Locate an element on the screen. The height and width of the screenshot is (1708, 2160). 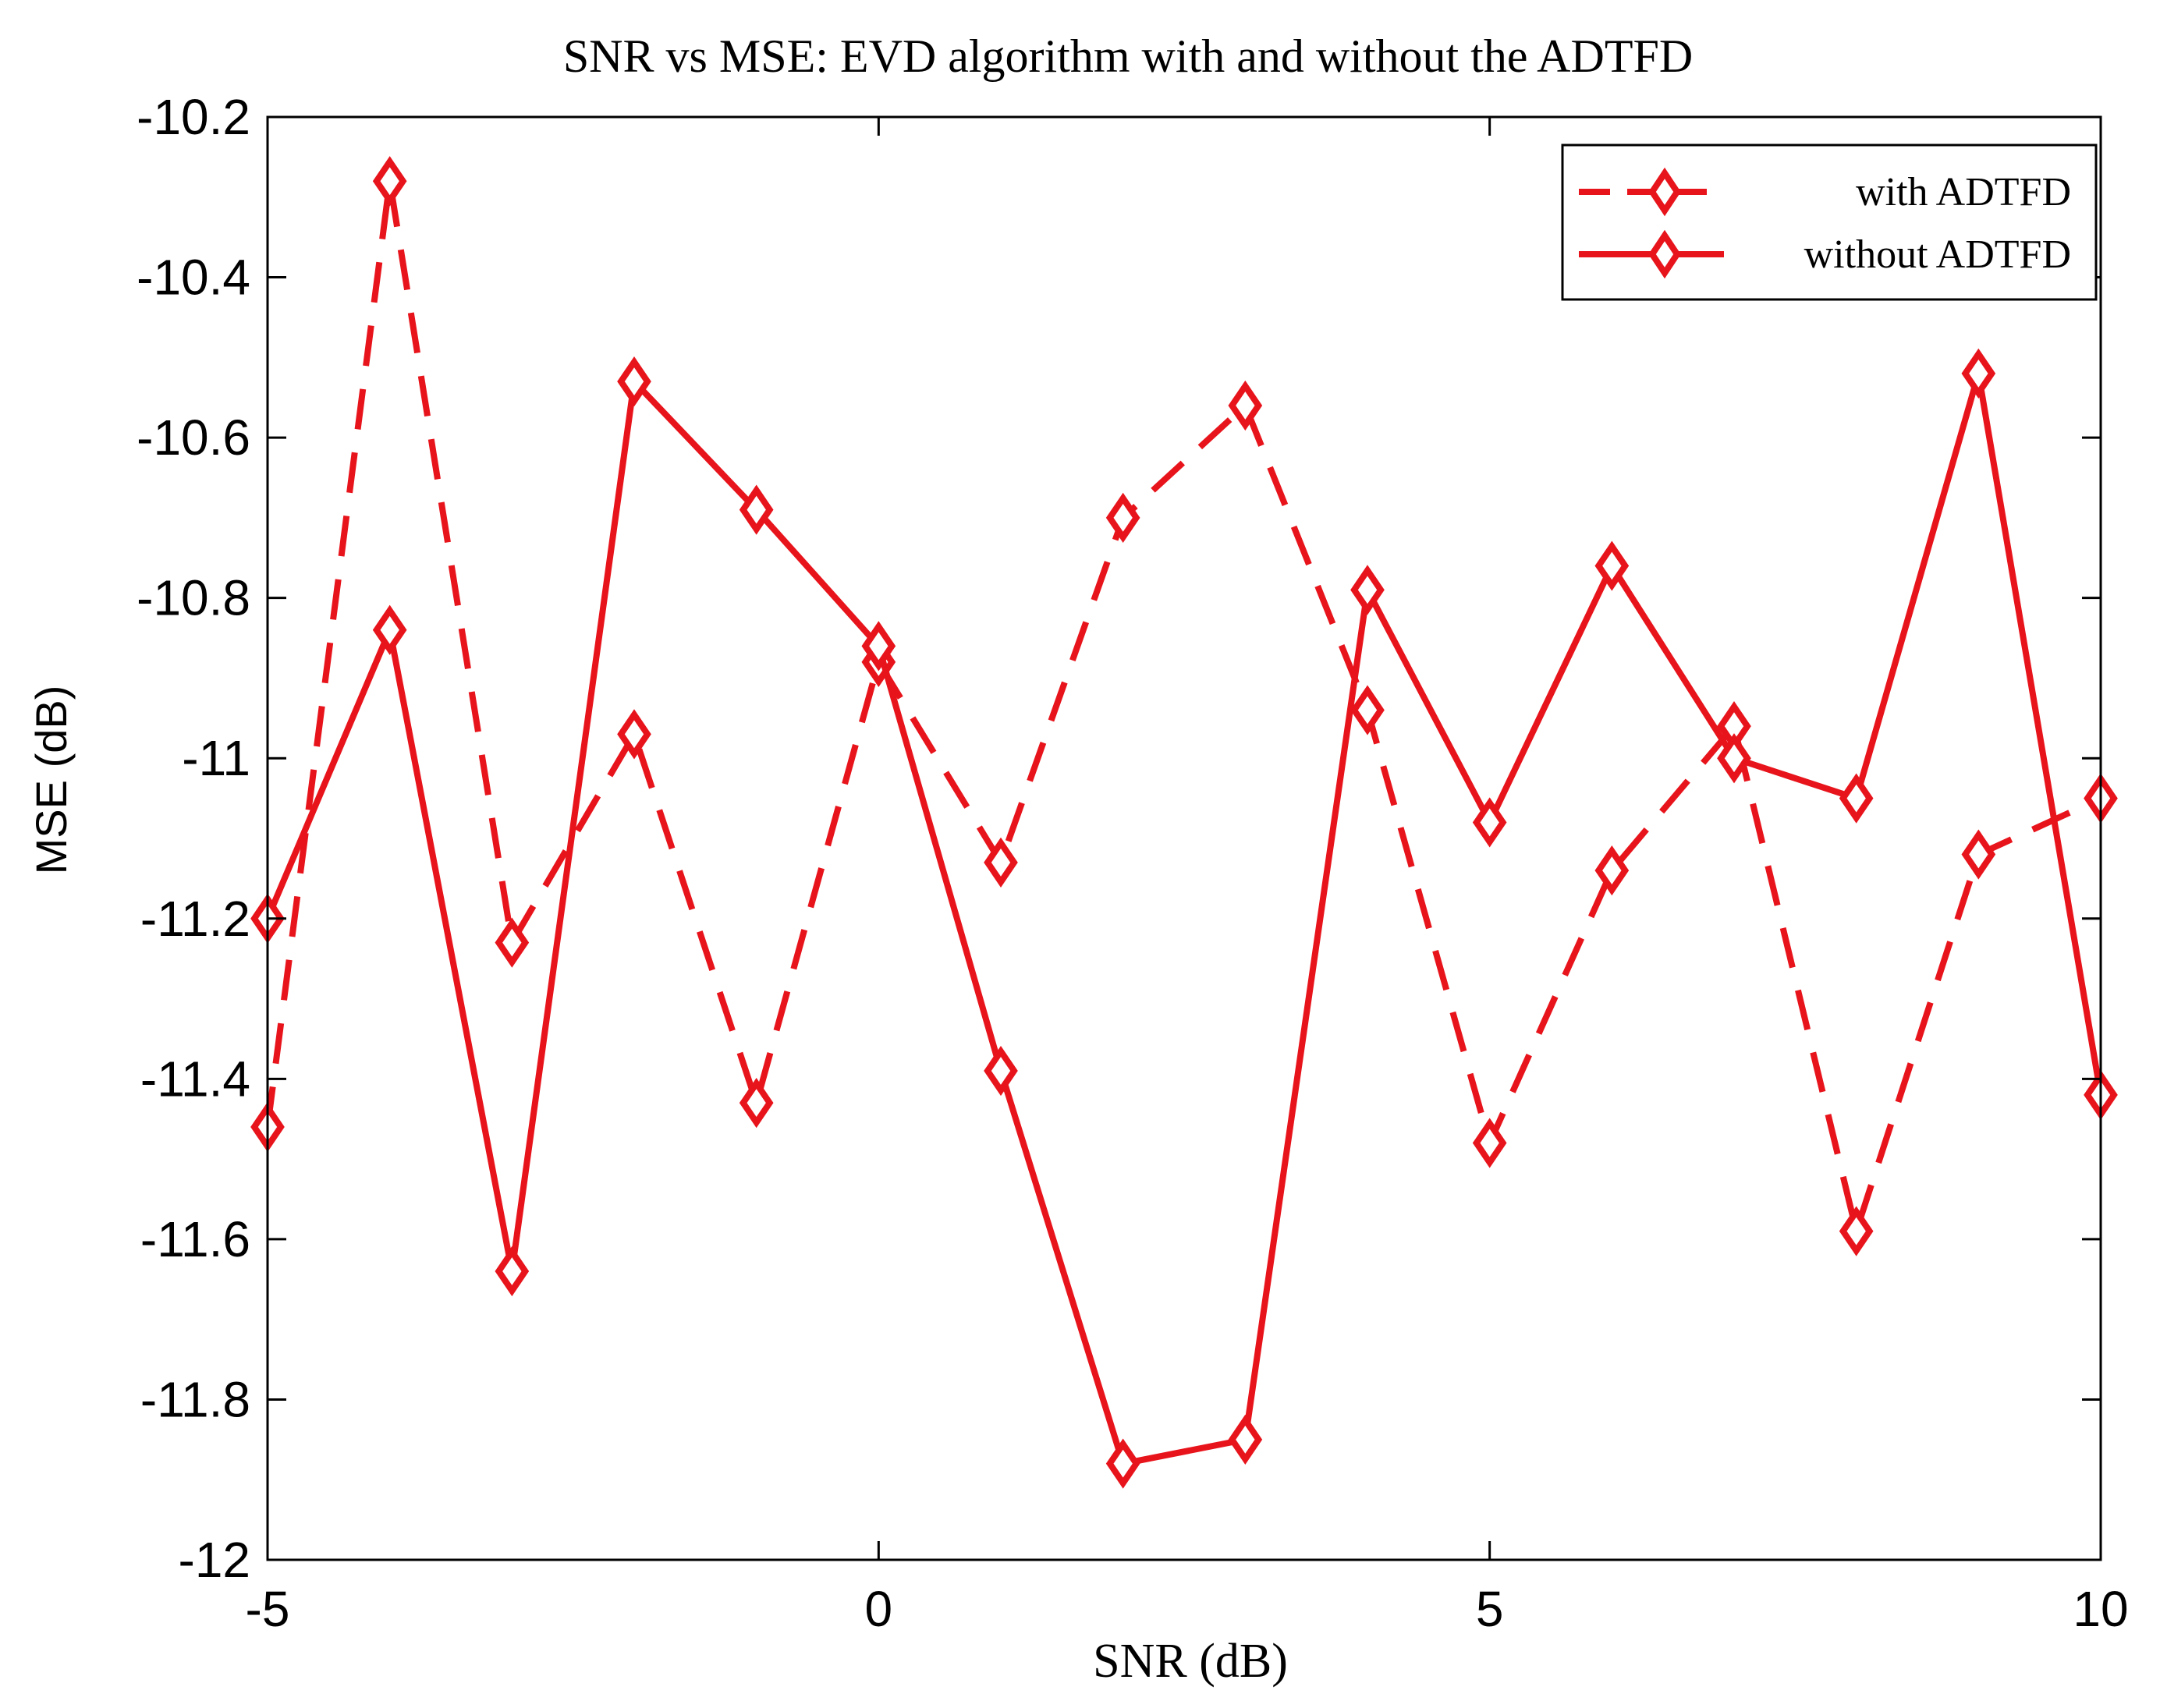
legend: with ADTFD without ADTFD is located at coordinates (1830, 222).